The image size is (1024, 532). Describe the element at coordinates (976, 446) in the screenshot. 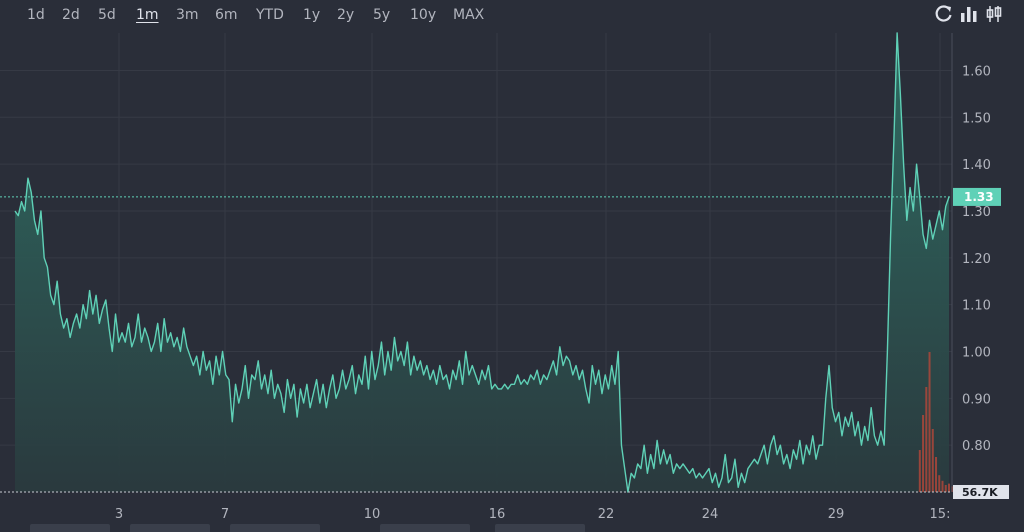

I see `y-tick-label: 0.80` at that location.